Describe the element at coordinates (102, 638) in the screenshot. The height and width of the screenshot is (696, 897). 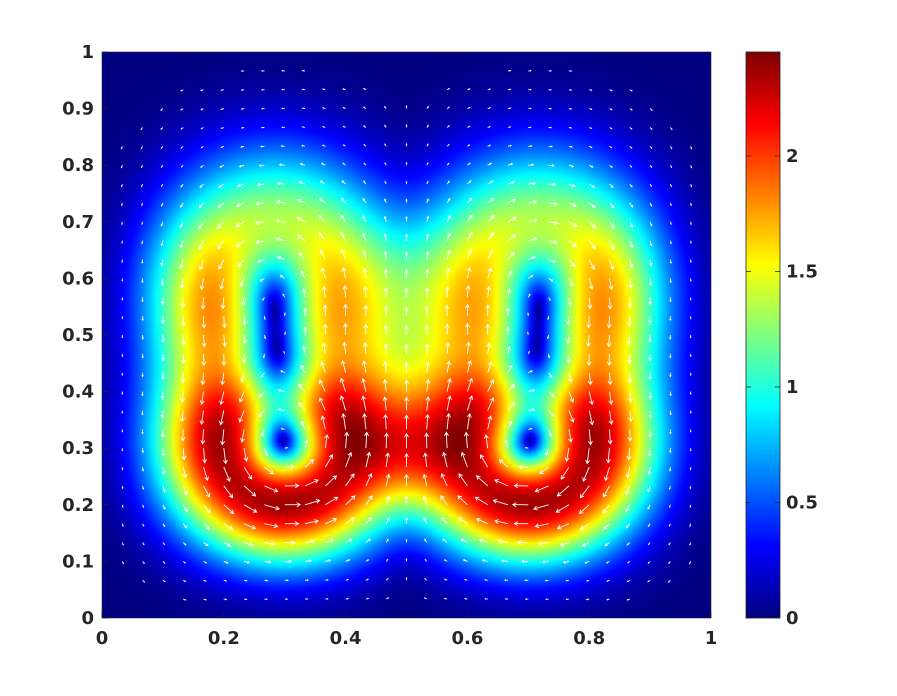
I see `x-tick-label: 0` at that location.